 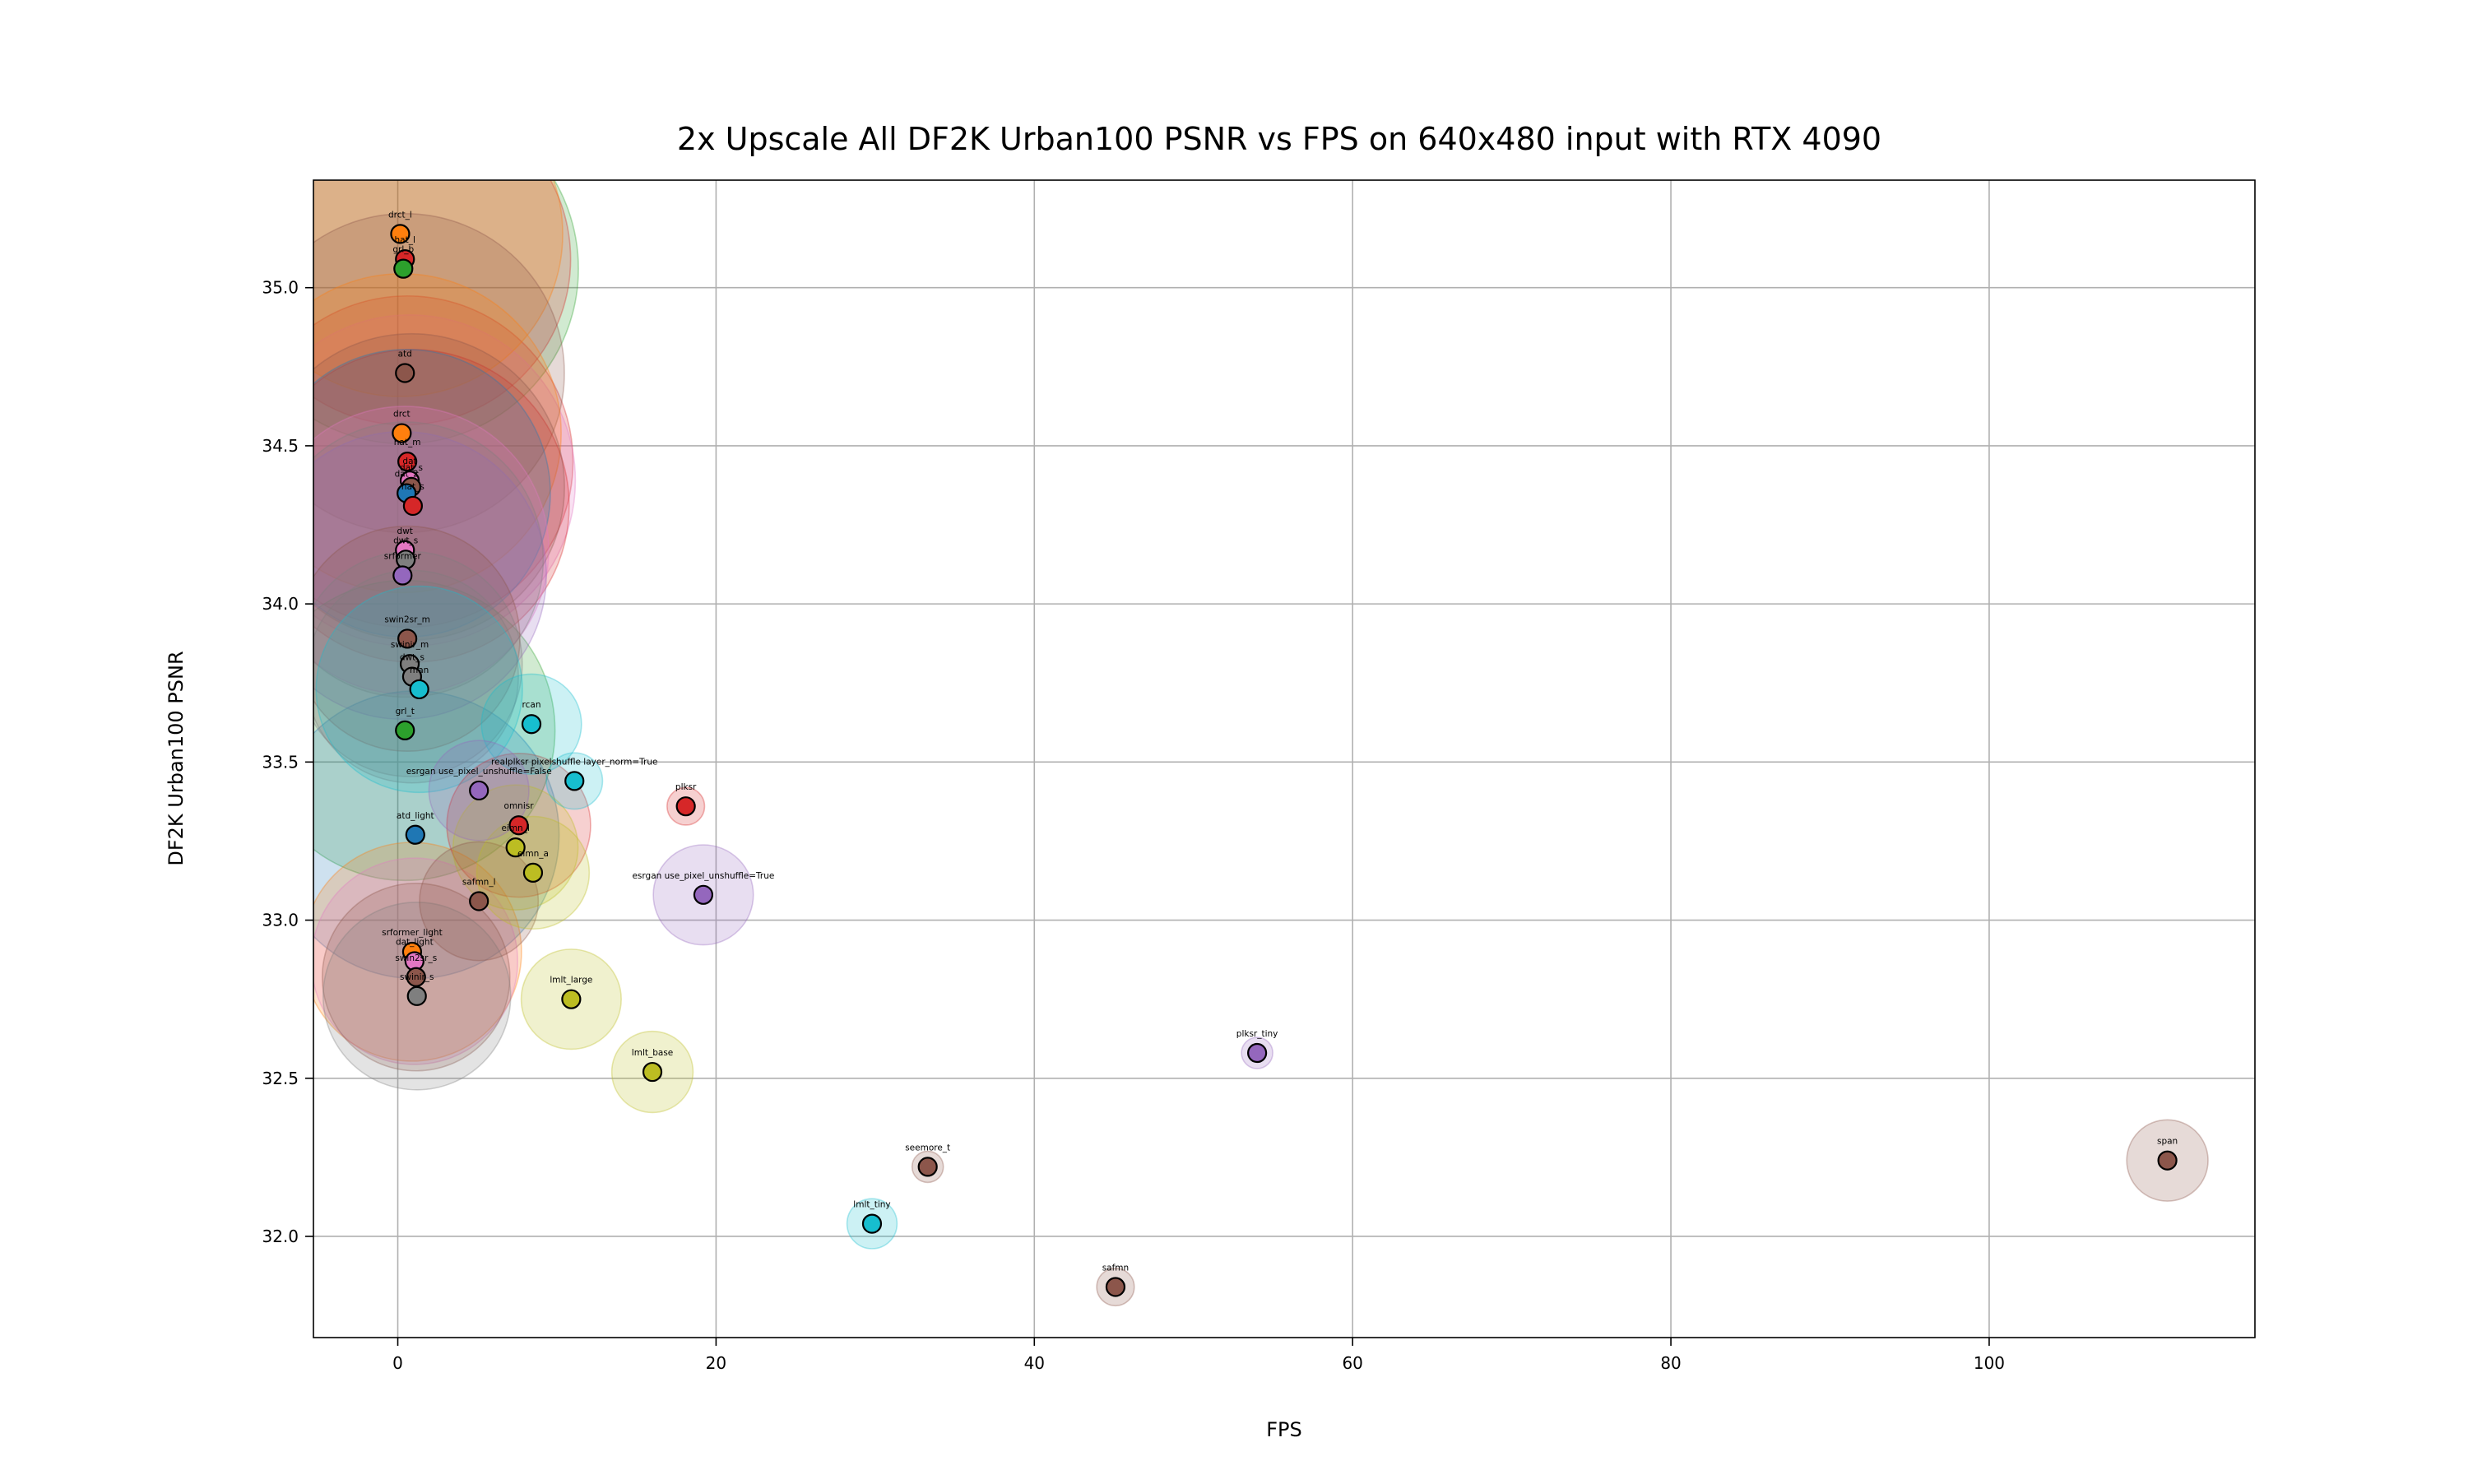 What do you see at coordinates (280, 604) in the screenshot?
I see `y-tick-label: 34.0` at bounding box center [280, 604].